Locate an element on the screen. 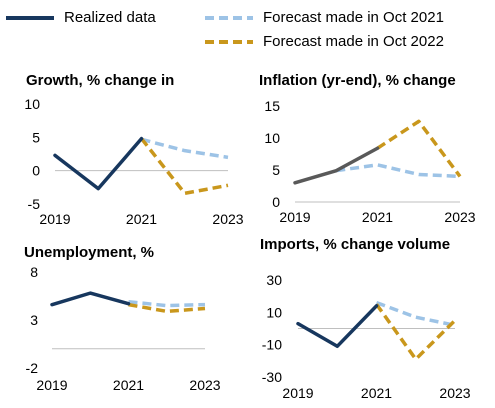  legend-item-forecast-2022: Forecast made in Oct 2022 is located at coordinates (324, 41).